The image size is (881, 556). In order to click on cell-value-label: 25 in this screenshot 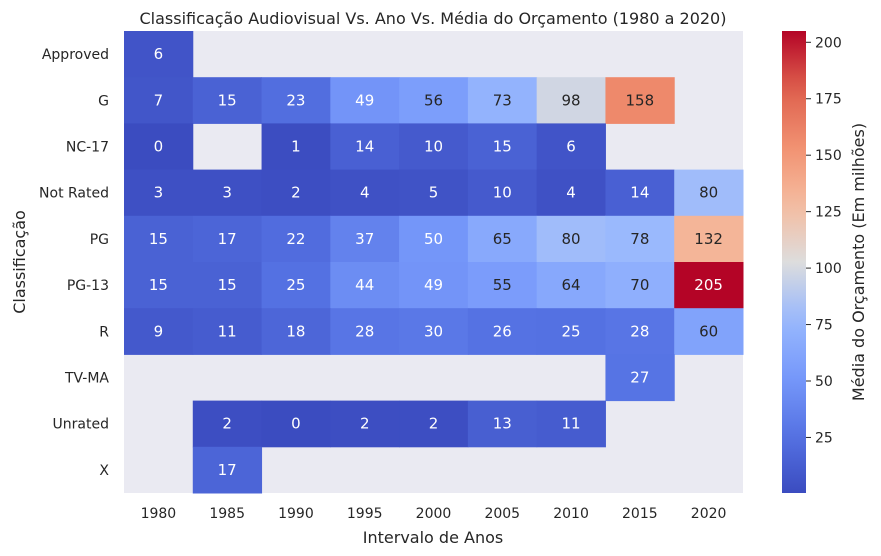, I will do `click(295, 285)`.